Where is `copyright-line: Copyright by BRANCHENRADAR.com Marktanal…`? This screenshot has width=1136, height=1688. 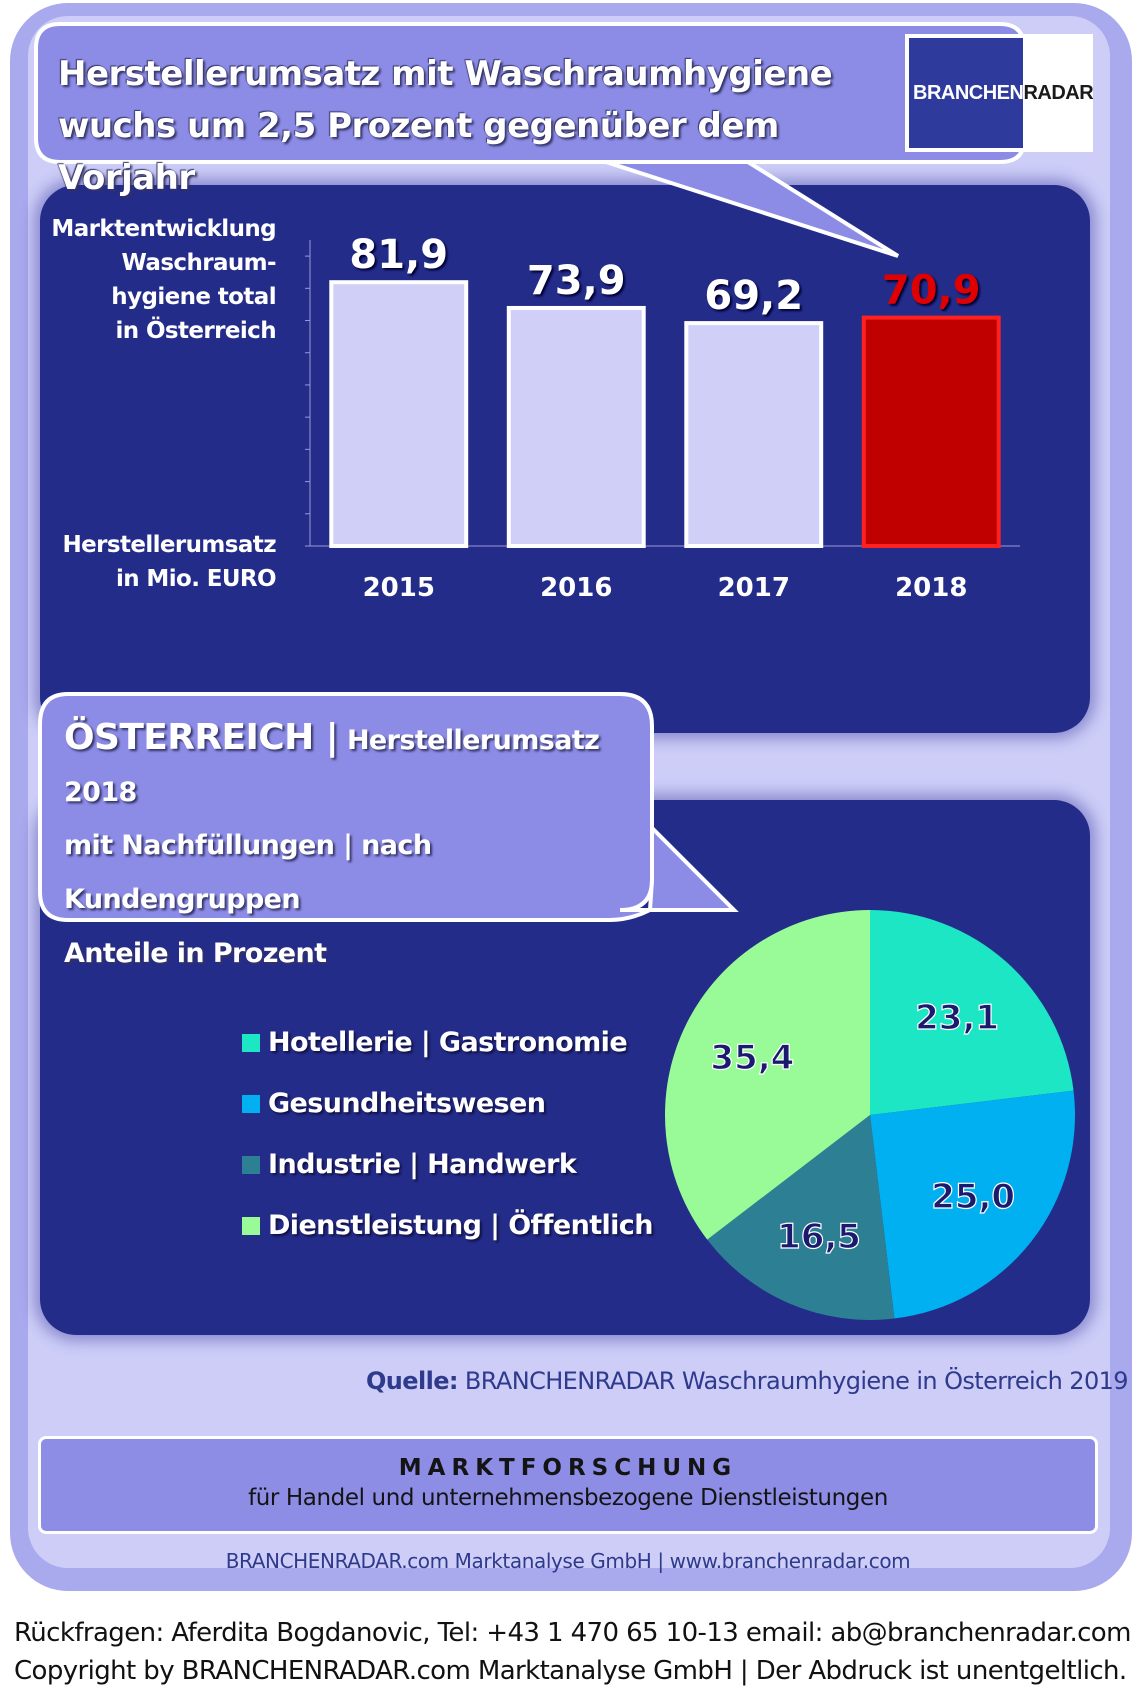 copyright-line: Copyright by BRANCHENRADAR.com Marktanal… is located at coordinates (570, 1671).